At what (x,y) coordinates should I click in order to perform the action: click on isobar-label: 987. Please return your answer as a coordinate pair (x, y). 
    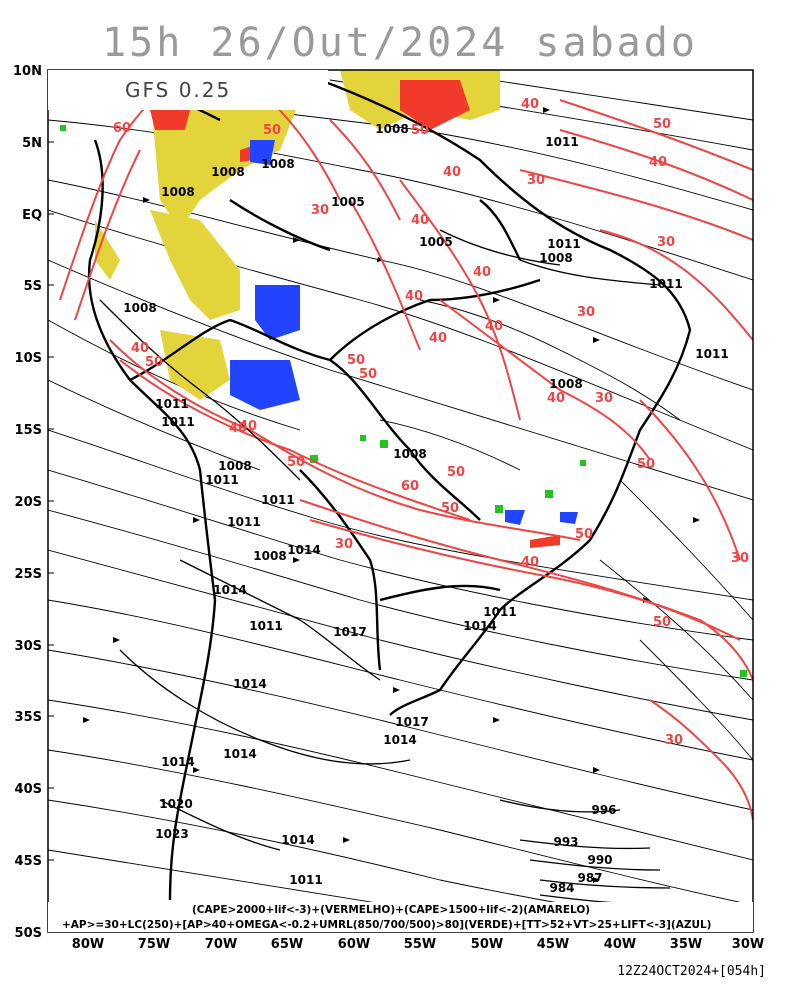
    Looking at the image, I should click on (589, 878).